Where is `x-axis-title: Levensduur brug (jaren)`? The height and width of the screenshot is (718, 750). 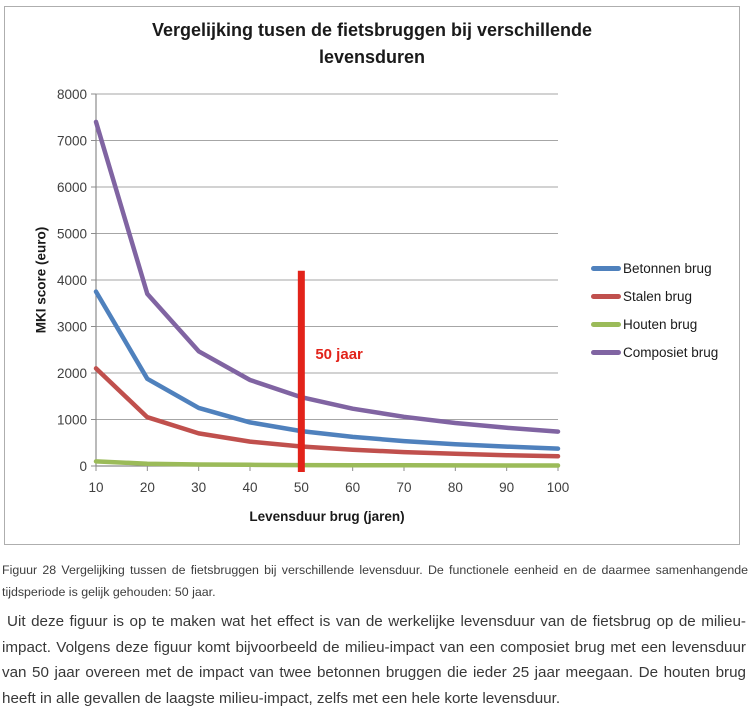
x-axis-title: Levensduur brug (jaren) is located at coordinates (327, 516).